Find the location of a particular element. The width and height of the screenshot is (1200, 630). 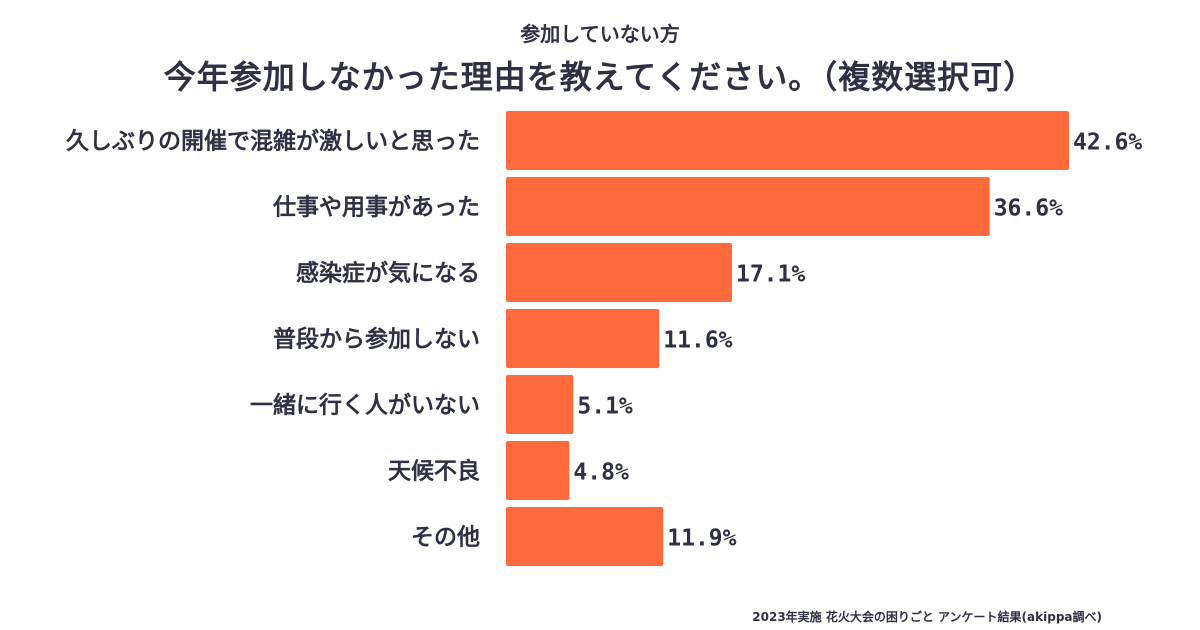

category-label: 感染症が気になる is located at coordinates (388, 273).